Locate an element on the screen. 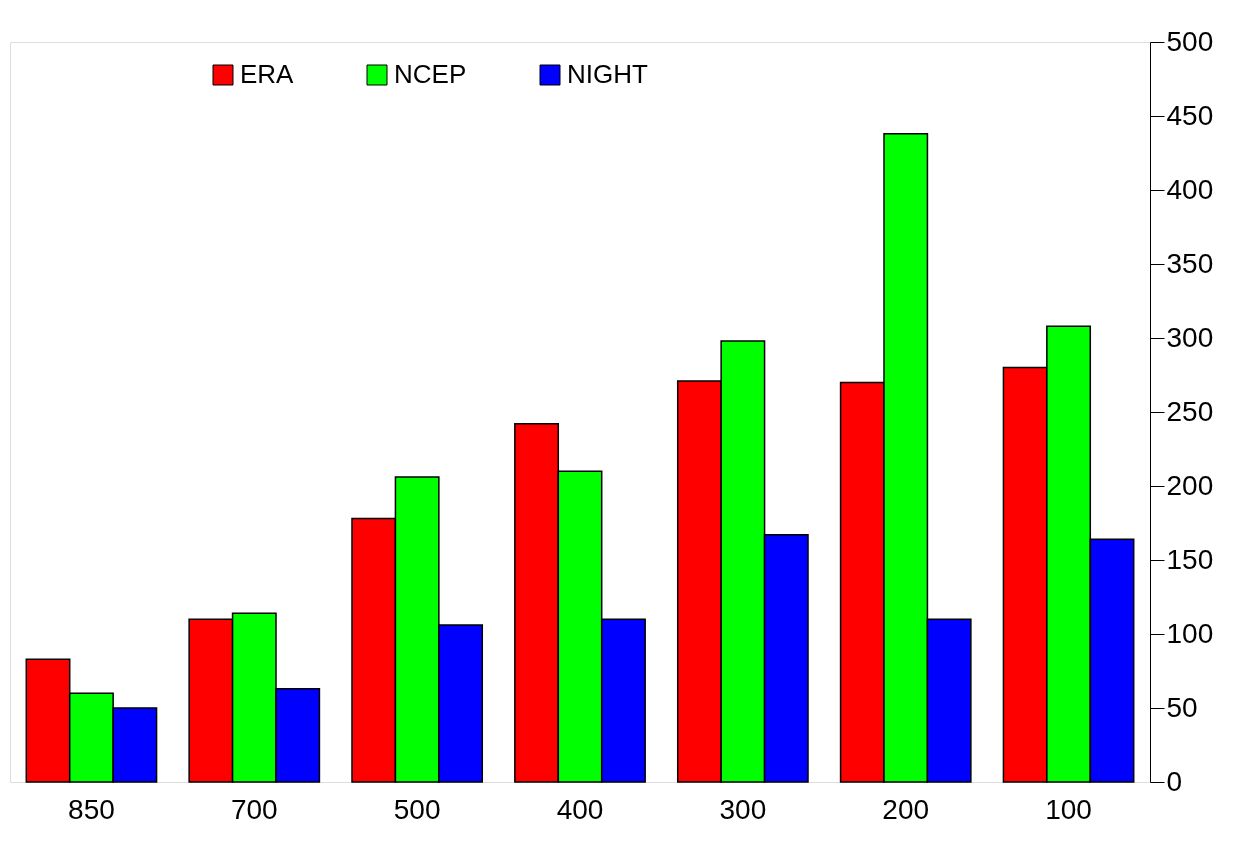 The width and height of the screenshot is (1260, 841). y-tick-label: 100 is located at coordinates (1190, 633).